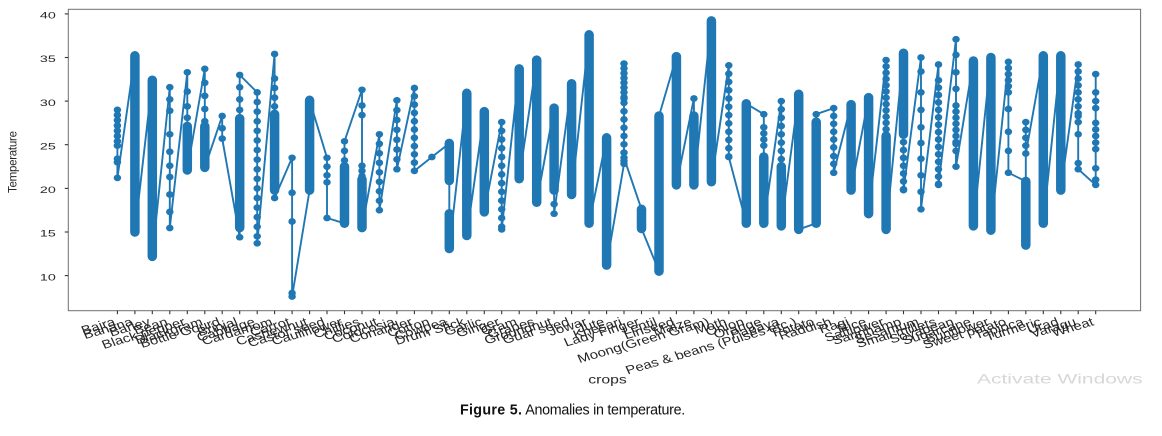 Image resolution: width=1162 pixels, height=436 pixels. Describe the element at coordinates (48, 233) in the screenshot. I see `svg-text: 15` at that location.